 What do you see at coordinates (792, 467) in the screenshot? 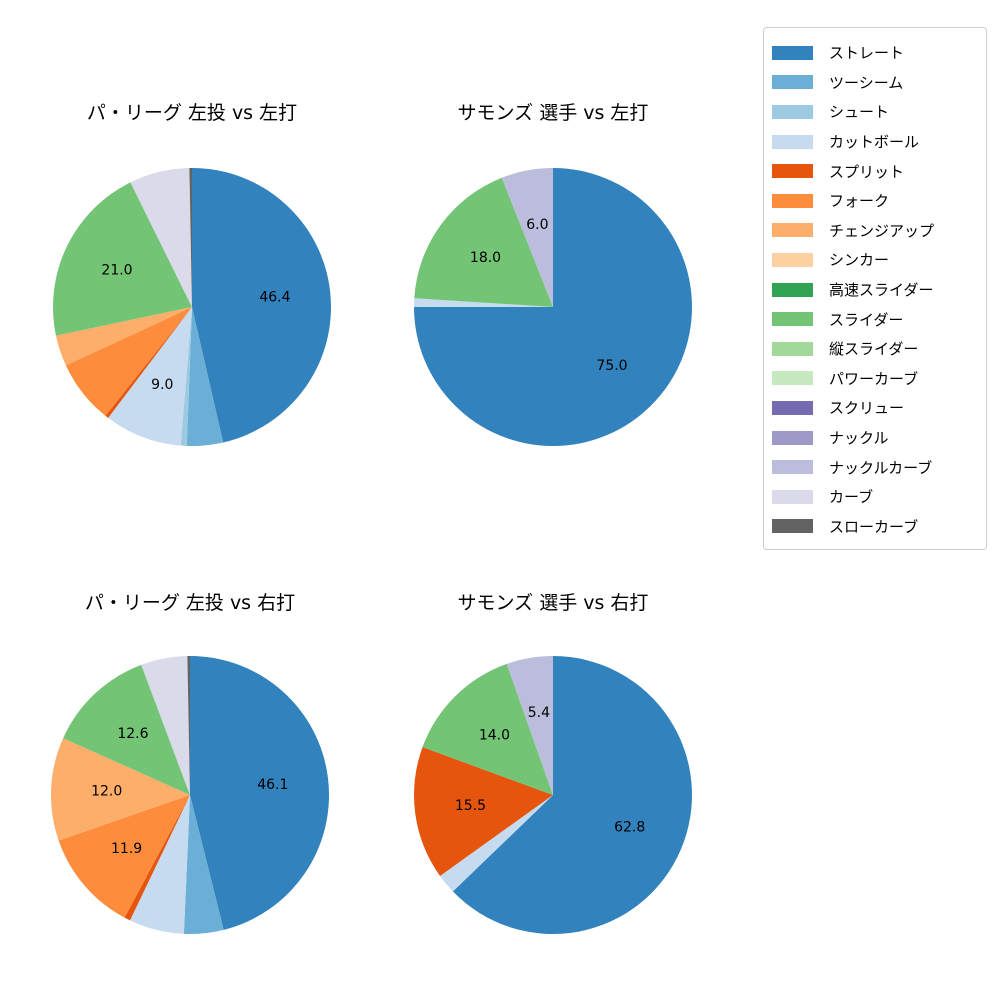
I see `legend-swatch-knuckle-curve` at bounding box center [792, 467].